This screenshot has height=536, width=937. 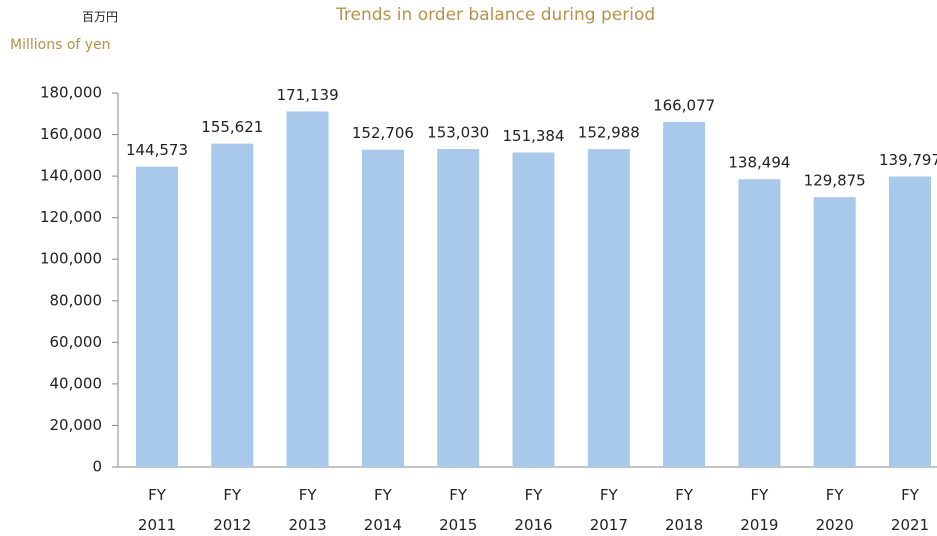 I want to click on value-label: 166,077, so click(x=684, y=105).